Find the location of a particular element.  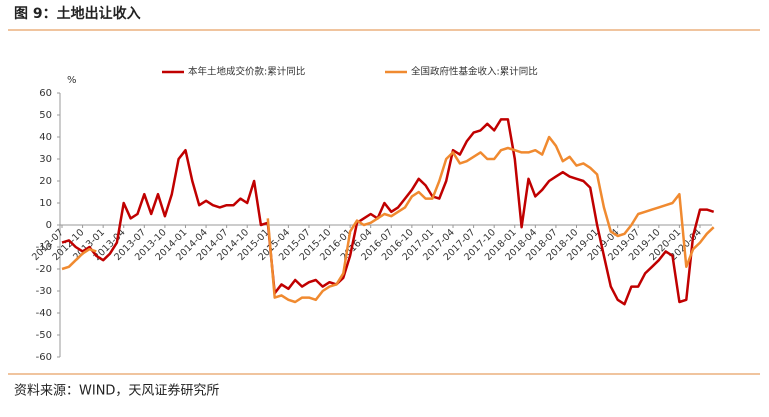

y-tick-label: -10 is located at coordinates (44, 247).